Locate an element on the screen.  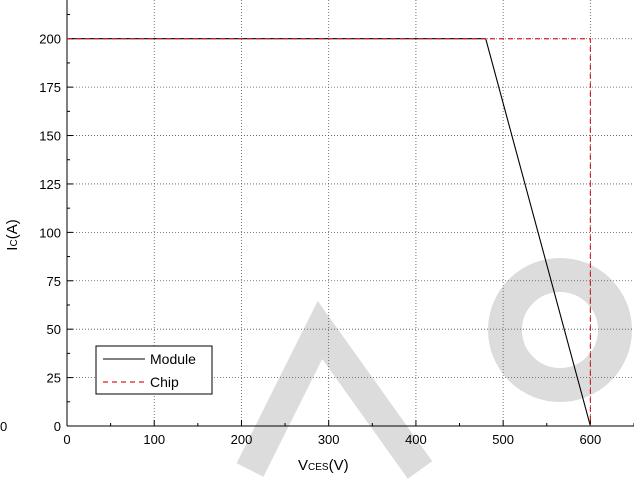
legend: Module Chip is located at coordinates (154, 370).